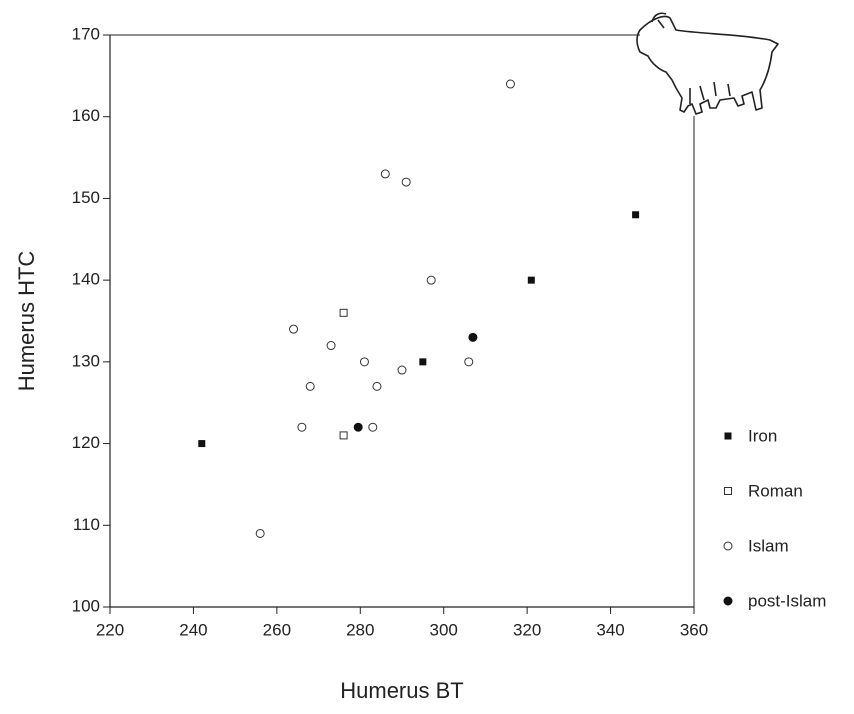 Image resolution: width=854 pixels, height=714 pixels. Describe the element at coordinates (86, 524) in the screenshot. I see `y-tick-label: 110` at that location.